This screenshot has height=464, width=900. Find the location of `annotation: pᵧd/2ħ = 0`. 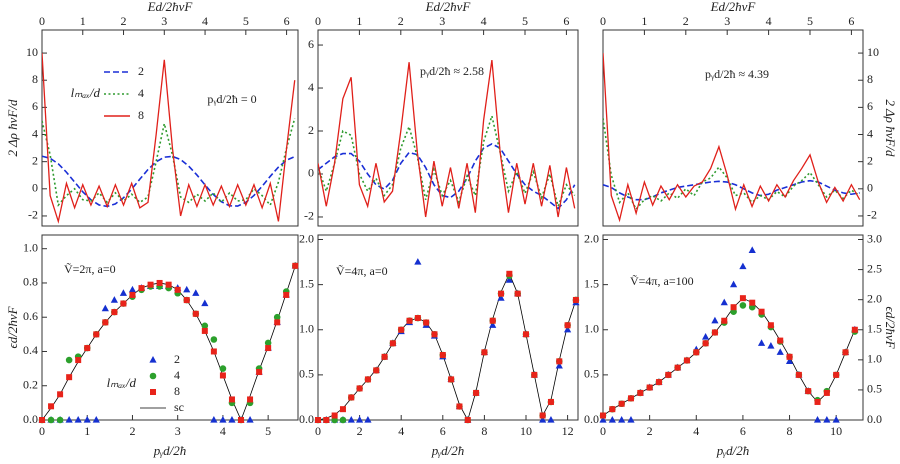

annotation: pᵧd/2ħ = 0 is located at coordinates (231, 99).